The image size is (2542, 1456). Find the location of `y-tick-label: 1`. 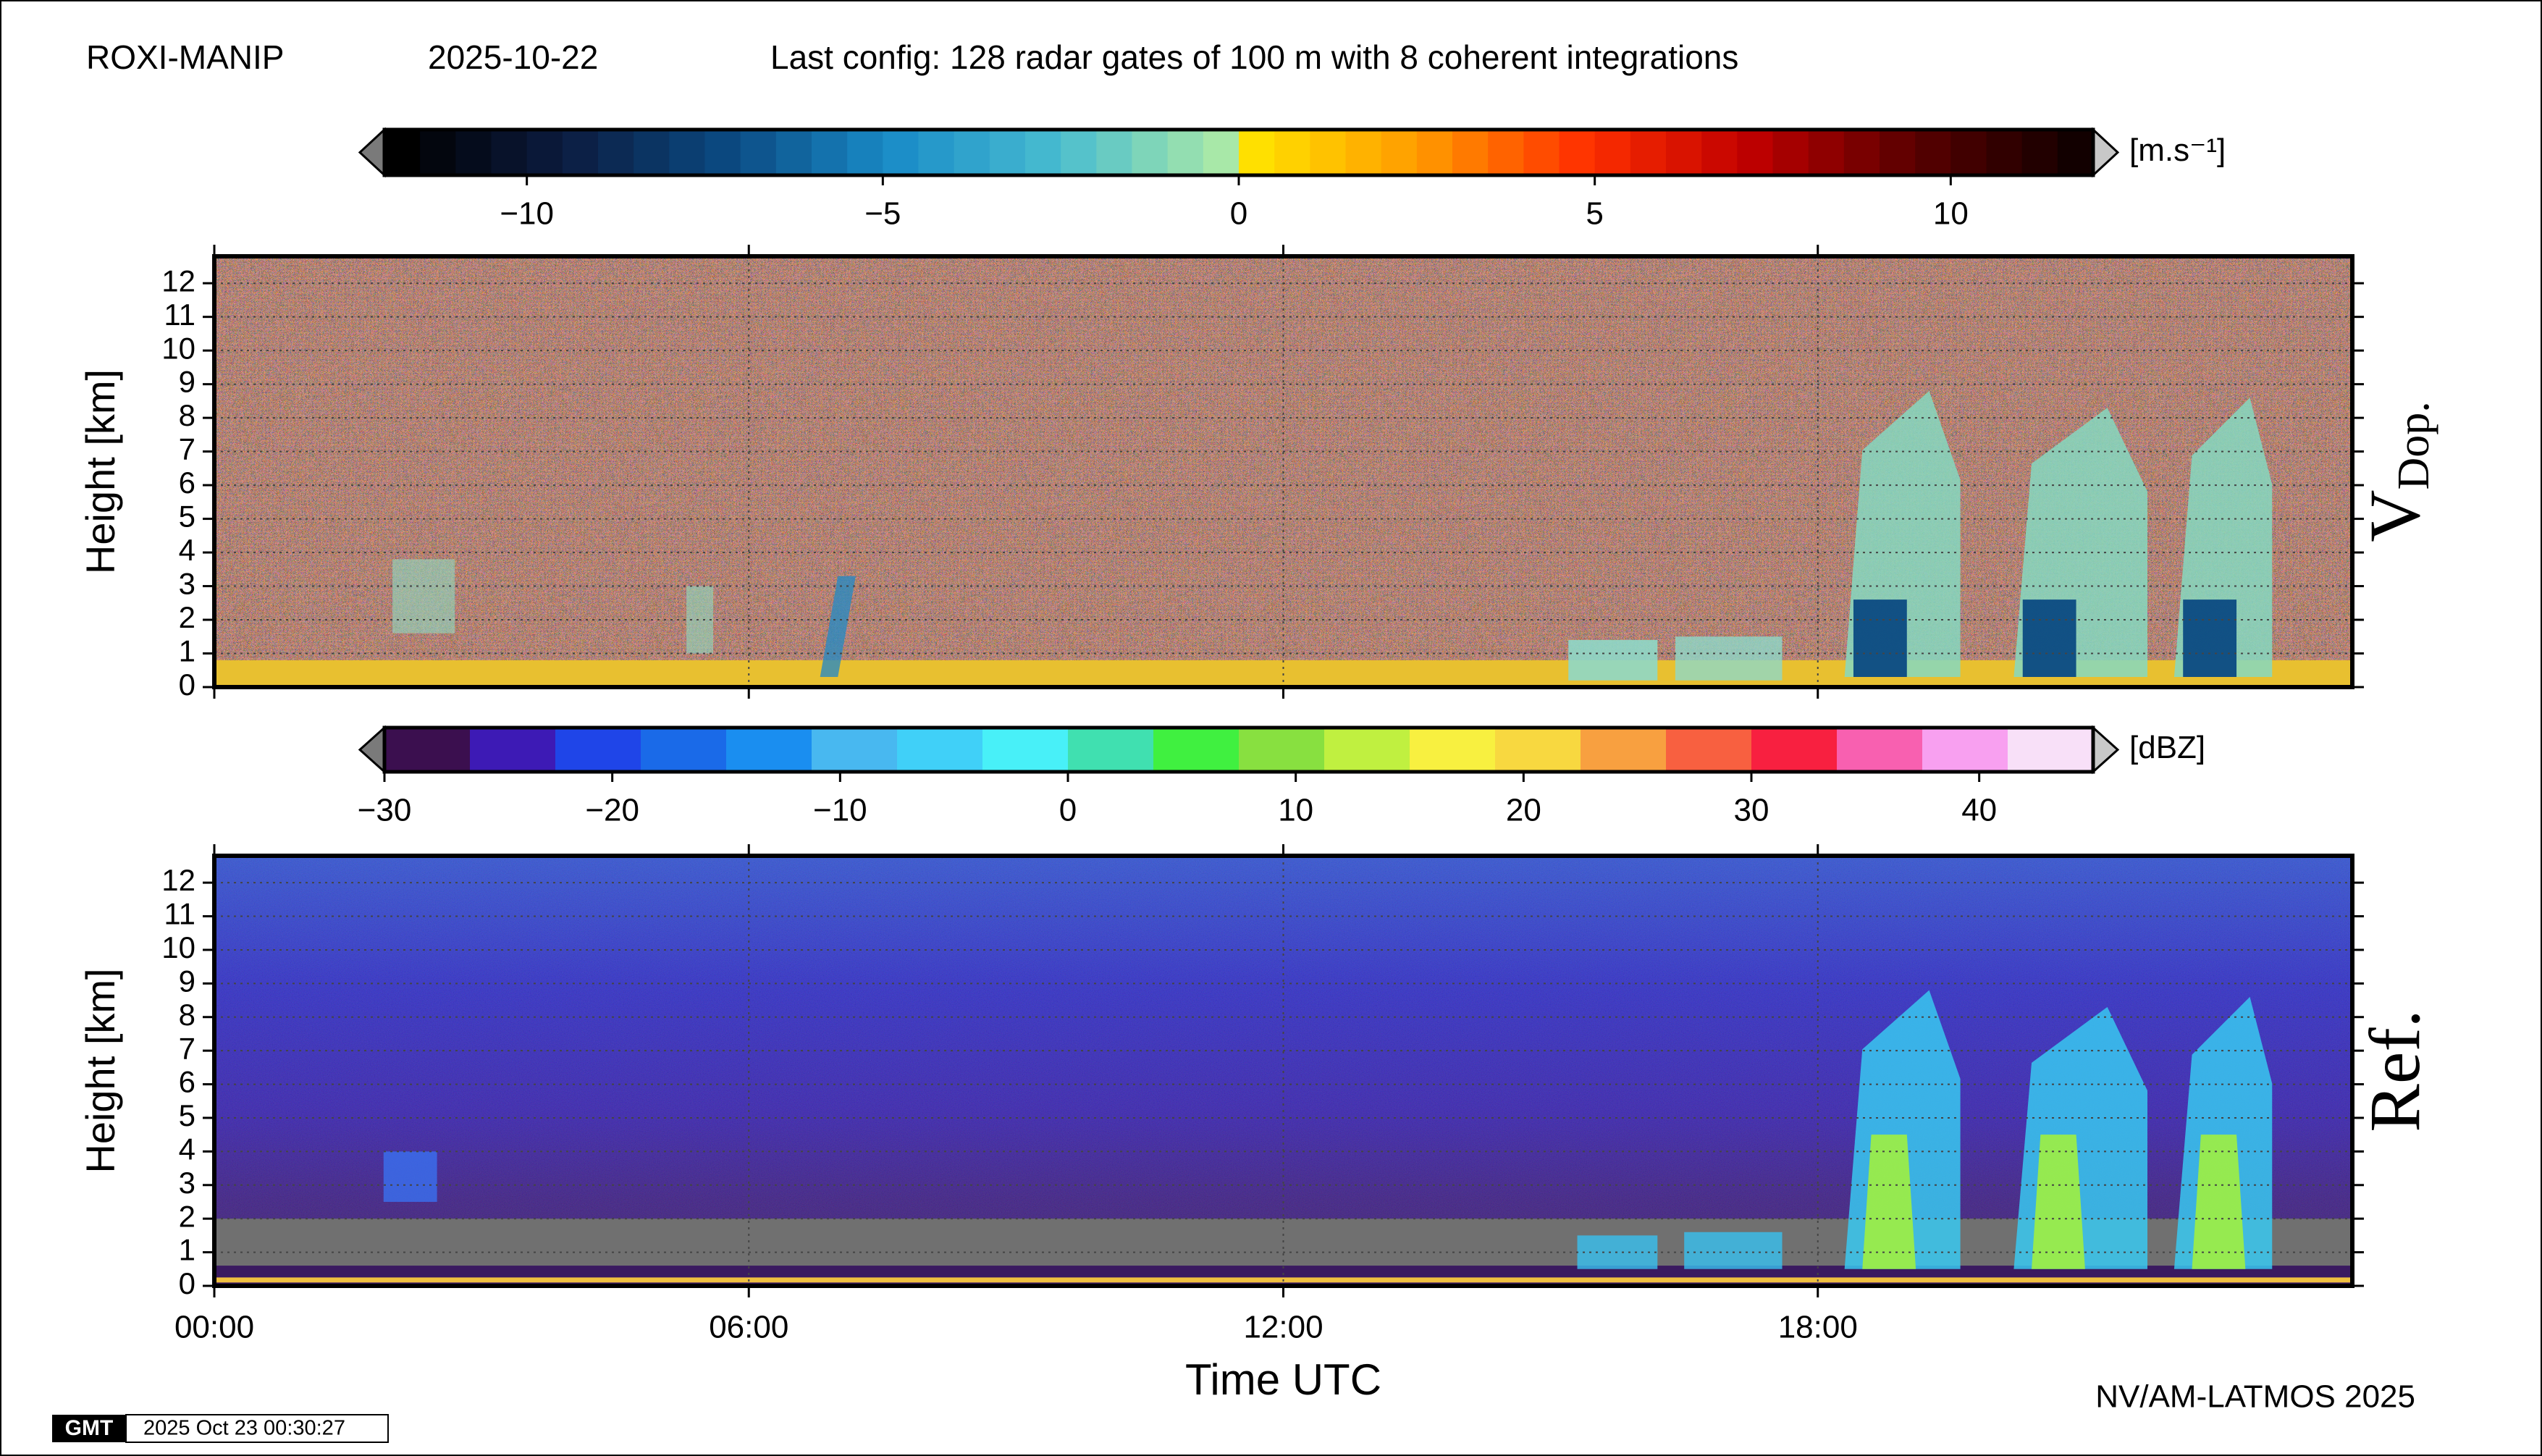

y-tick-label: 1 is located at coordinates (187, 1250).